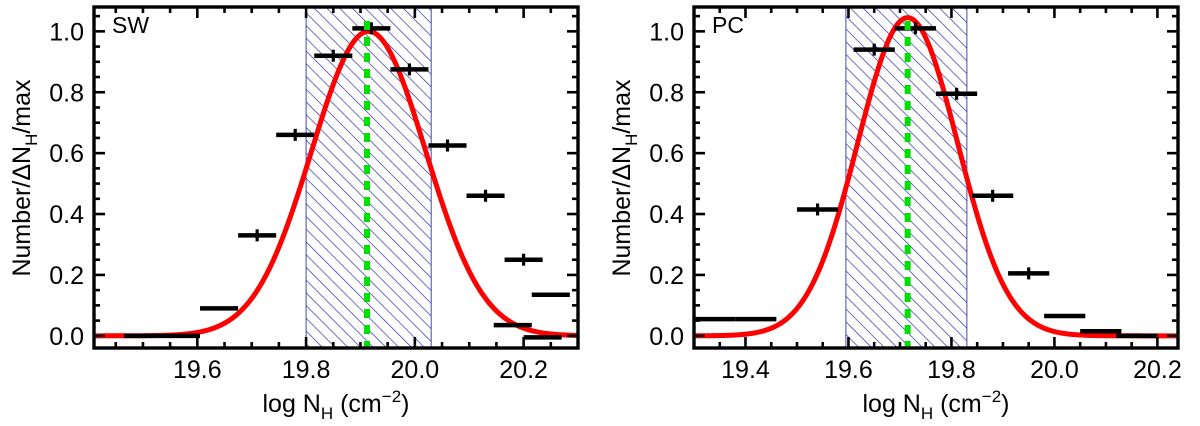 The image size is (1200, 426). What do you see at coordinates (745, 370) in the screenshot?
I see `x-tick-label: 19.4` at bounding box center [745, 370].